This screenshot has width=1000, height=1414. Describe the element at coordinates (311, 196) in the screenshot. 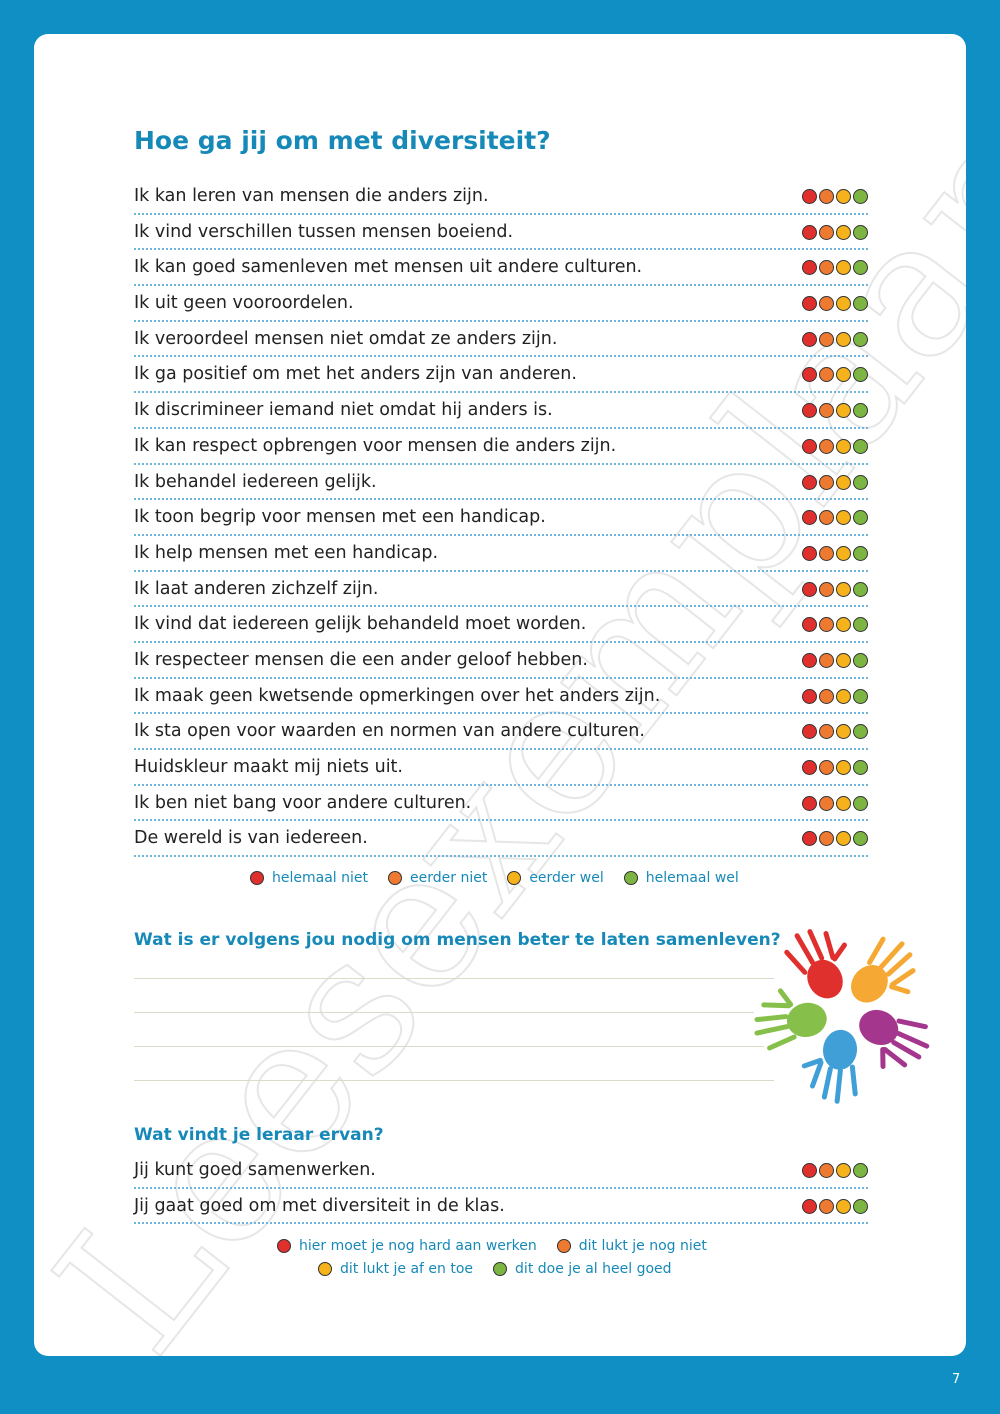

I see `statement-text: Ik kan leren van mensen die anders zijn.` at that location.